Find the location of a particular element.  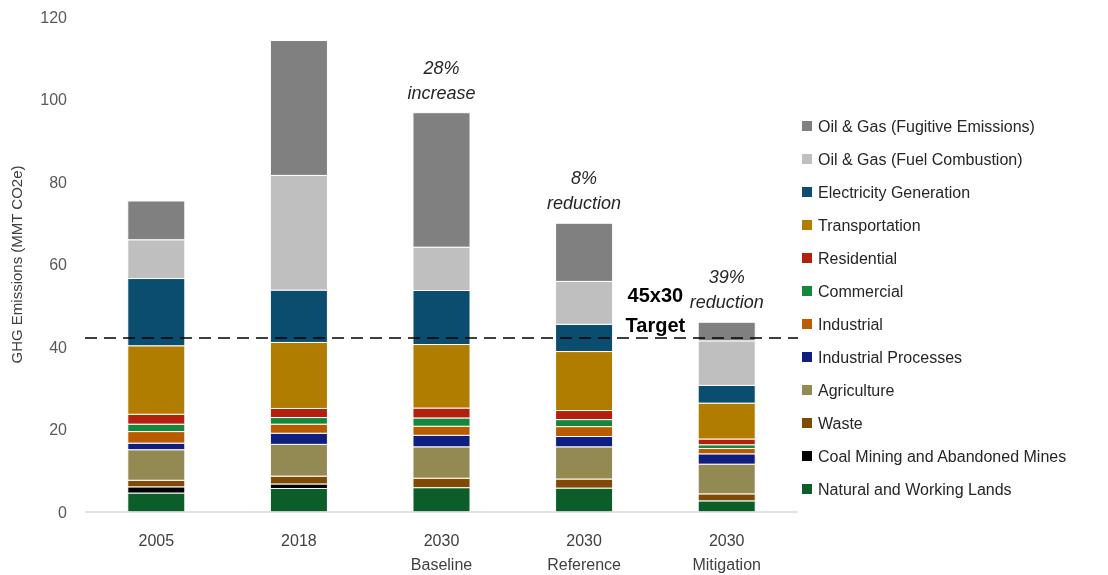

annotation: 8% reduction is located at coordinates (584, 191).